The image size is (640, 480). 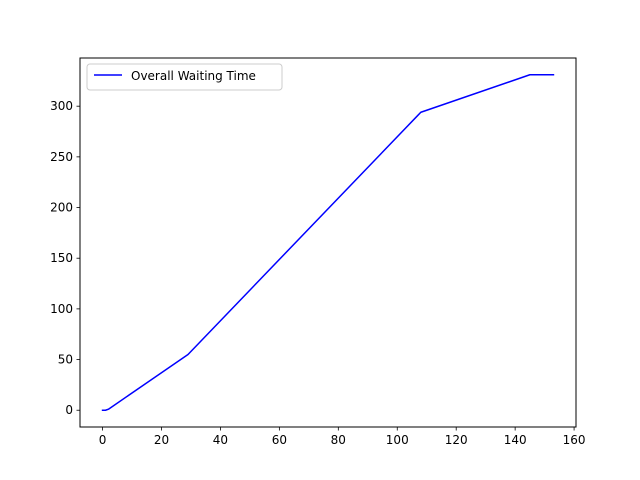 I want to click on y-tick-label: 100, so click(x=61, y=309).